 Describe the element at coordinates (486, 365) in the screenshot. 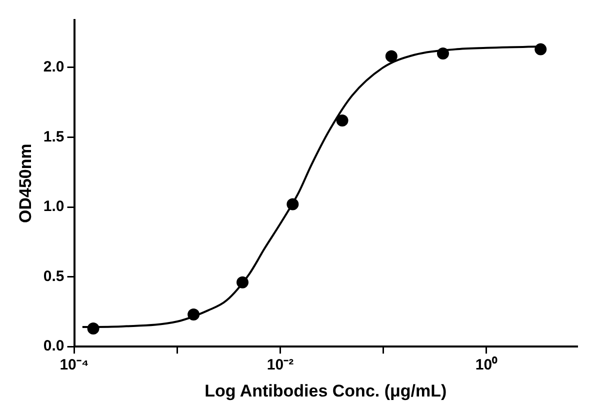

I see `x-tick-label: 10⁰` at that location.